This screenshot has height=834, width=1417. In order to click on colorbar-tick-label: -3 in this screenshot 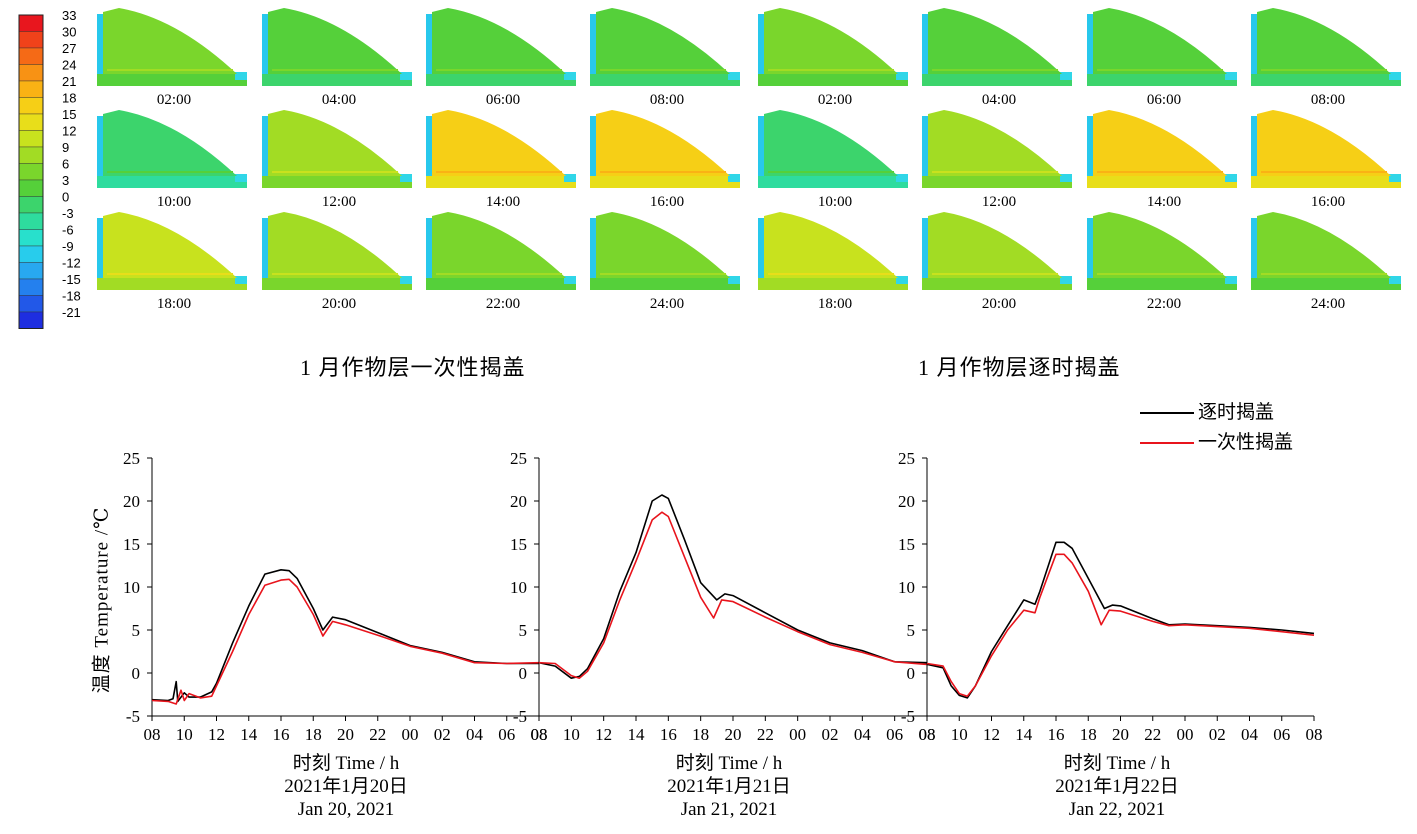, I will do `click(68, 213)`.